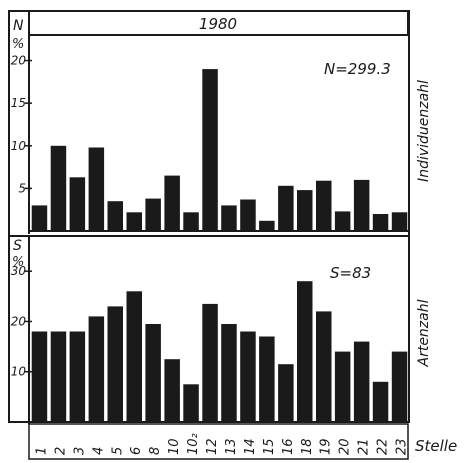 This screenshot has width=470, height=463. Describe the element at coordinates (424, 333) in the screenshot. I see `bottom-side-label: Artenzahl` at that location.